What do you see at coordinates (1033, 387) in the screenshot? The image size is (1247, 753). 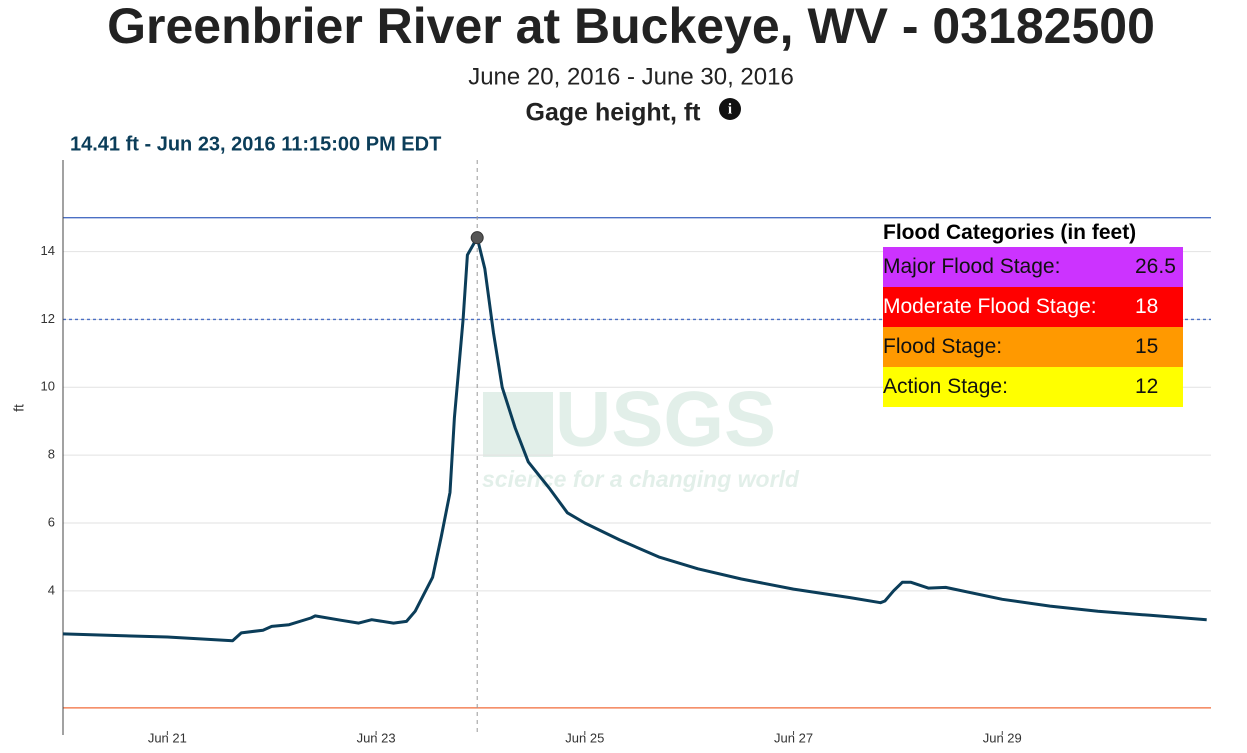 I see `table-row: Action Stage: 12` at bounding box center [1033, 387].